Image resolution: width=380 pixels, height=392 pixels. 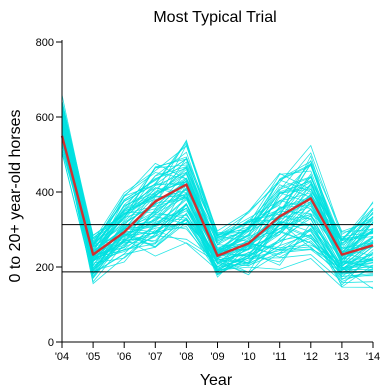 I want to click on y-axis-label: 0 to 20+ year-old horses, so click(x=15, y=196).